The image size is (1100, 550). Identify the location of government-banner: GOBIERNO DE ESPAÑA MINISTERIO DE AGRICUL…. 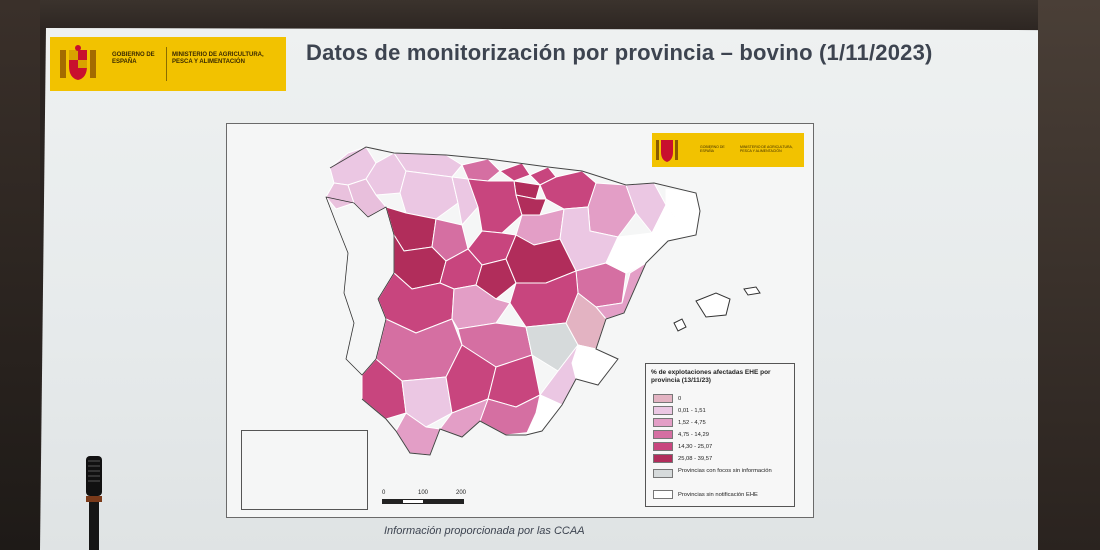
(168, 64).